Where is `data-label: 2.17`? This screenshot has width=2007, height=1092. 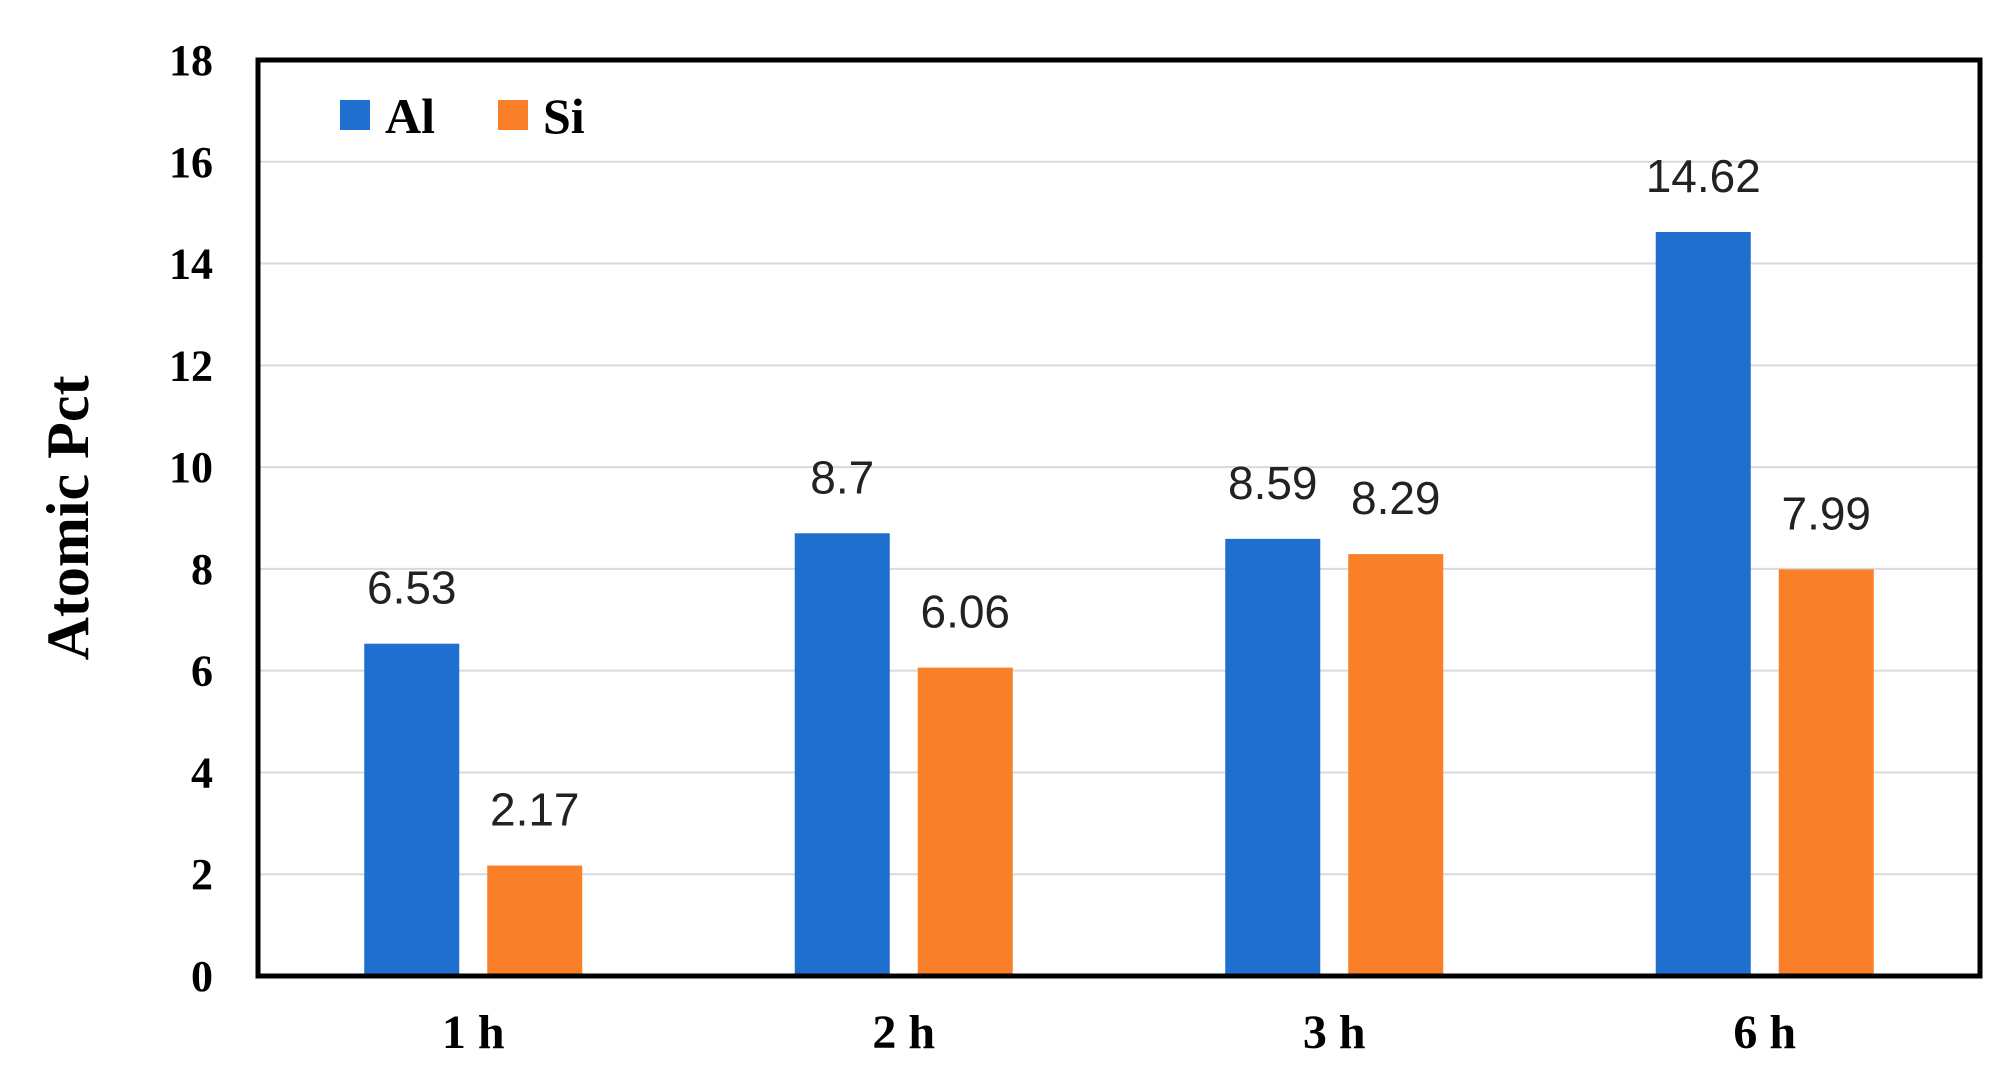
data-label: 2.17 is located at coordinates (535, 810).